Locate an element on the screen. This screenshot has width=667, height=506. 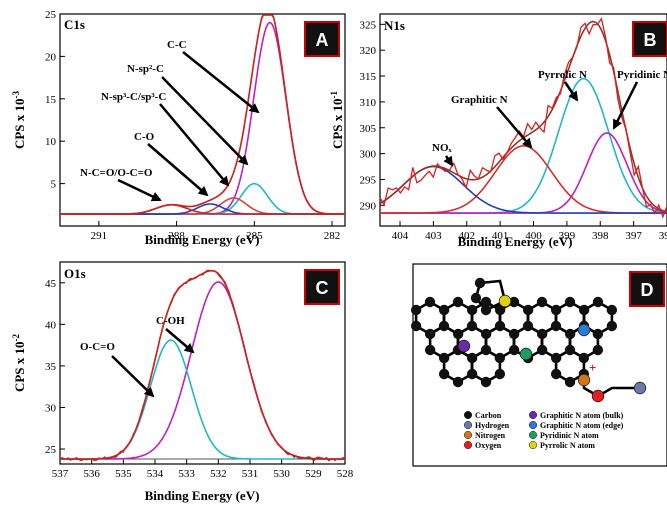
x-tick-label: 404 is located at coordinates (400, 236).